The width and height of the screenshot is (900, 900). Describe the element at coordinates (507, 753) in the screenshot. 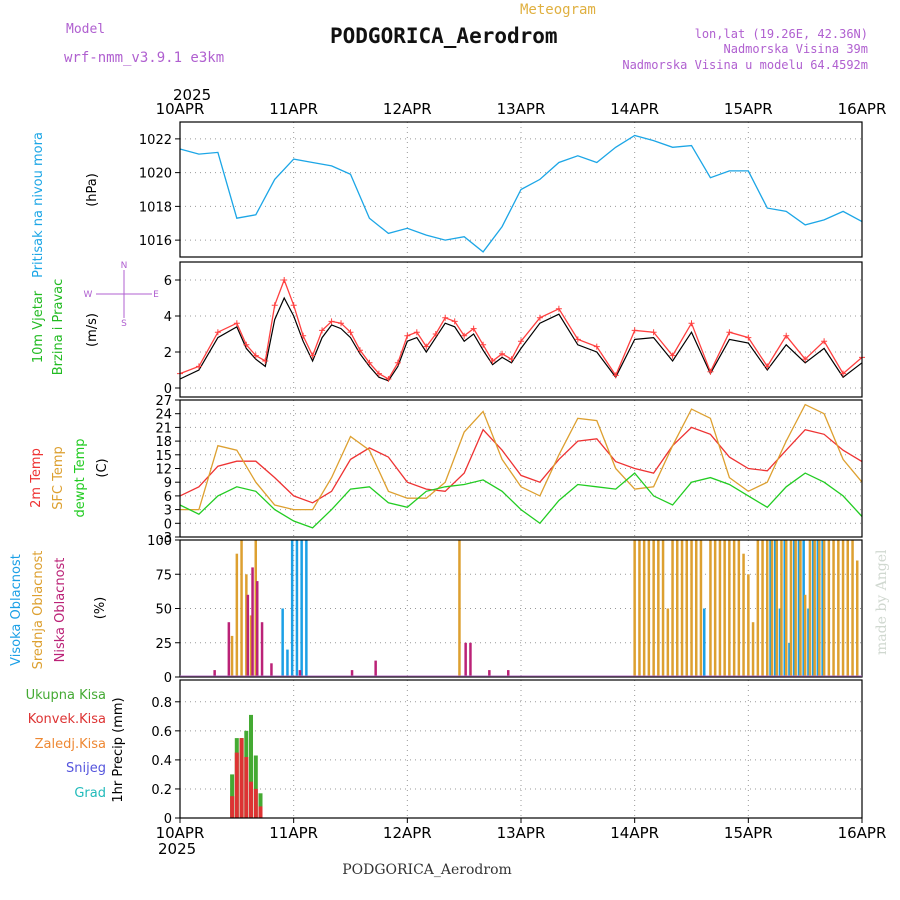

I see `precip-panel: 0 0.2 0.4 0.6 0.8` at that location.